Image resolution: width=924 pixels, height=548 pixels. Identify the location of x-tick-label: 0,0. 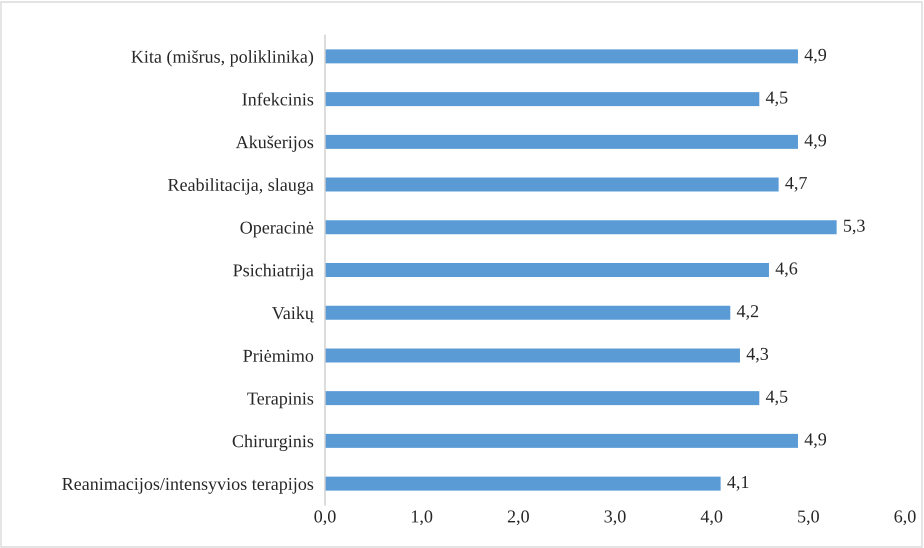
(325, 518).